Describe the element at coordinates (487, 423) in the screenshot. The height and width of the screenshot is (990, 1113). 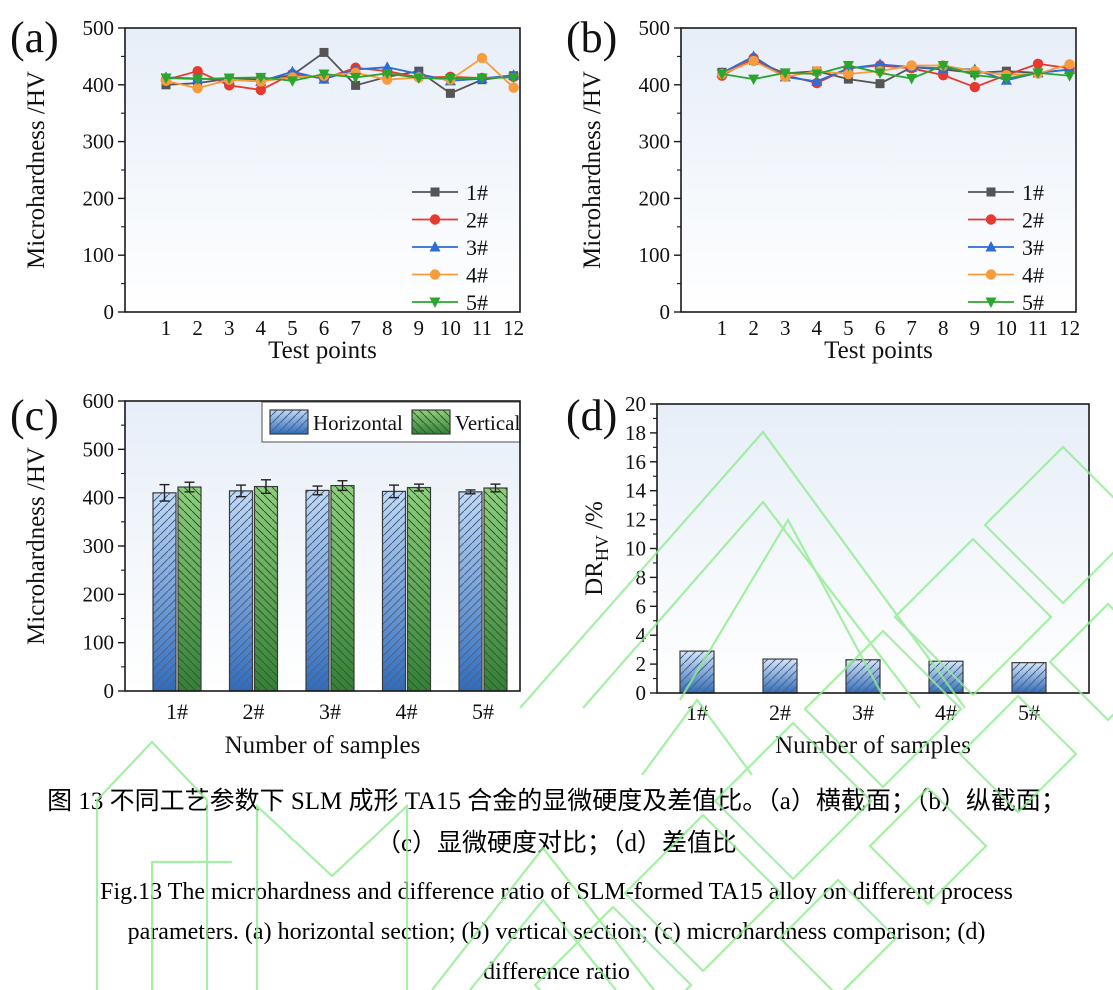
I see `svg-text: Vertical` at that location.